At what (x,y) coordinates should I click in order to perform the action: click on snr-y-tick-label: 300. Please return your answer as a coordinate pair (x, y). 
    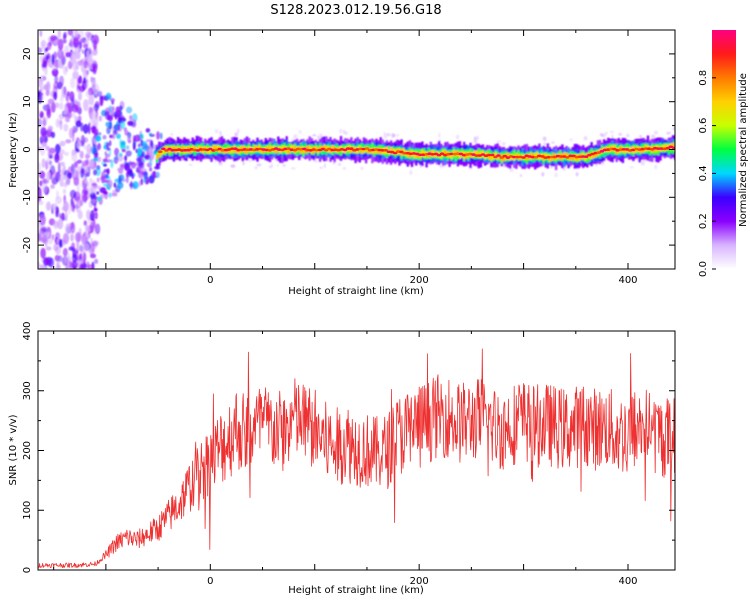
    Looking at the image, I should click on (27, 390).